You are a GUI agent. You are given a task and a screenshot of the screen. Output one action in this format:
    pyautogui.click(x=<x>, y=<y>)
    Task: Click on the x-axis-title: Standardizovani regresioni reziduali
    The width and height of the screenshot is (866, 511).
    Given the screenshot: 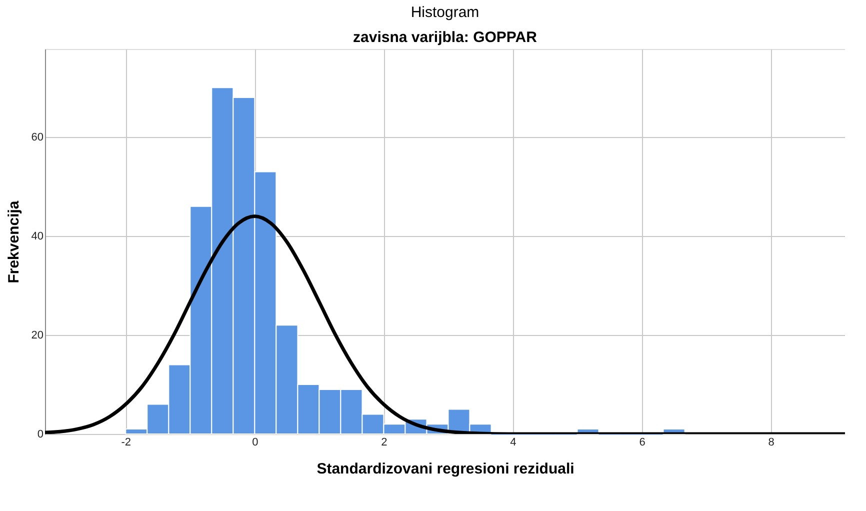 What is the action you would take?
    pyautogui.click(x=445, y=469)
    